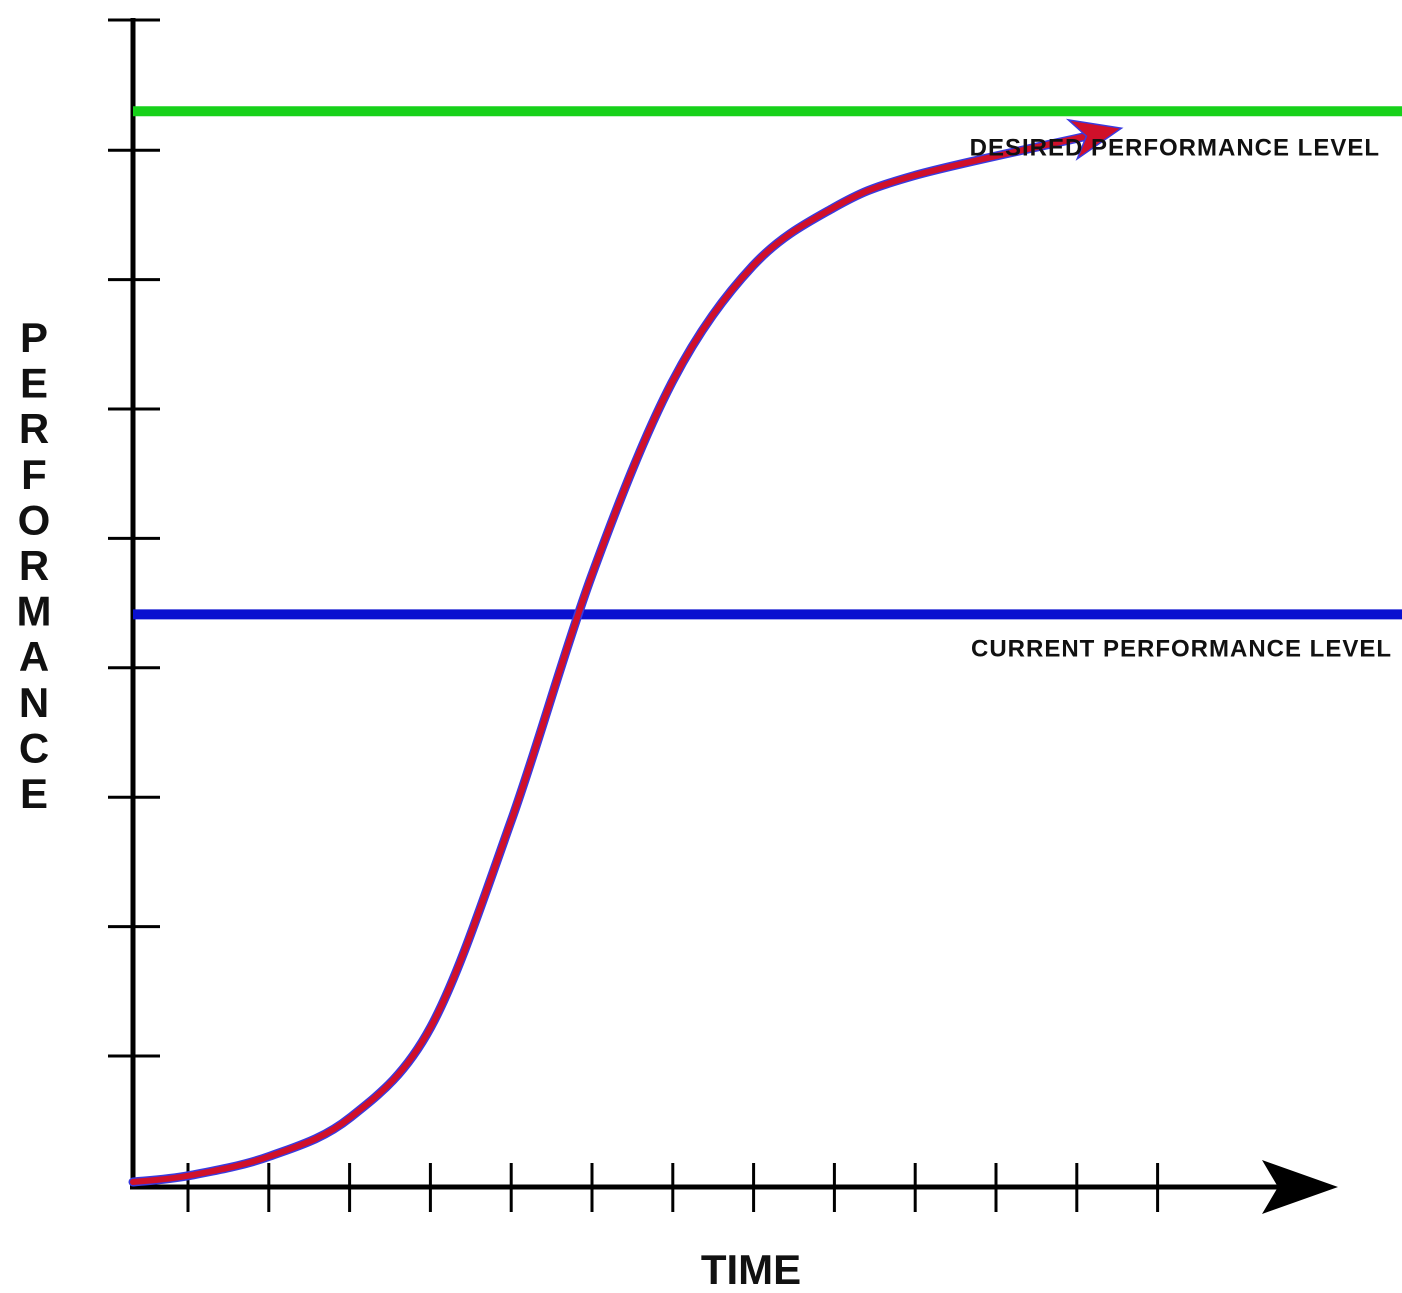  Describe the element at coordinates (1175, 147) in the screenshot. I see `desired-level-label: DESIRED PERFORMANCE LEVEL` at that location.